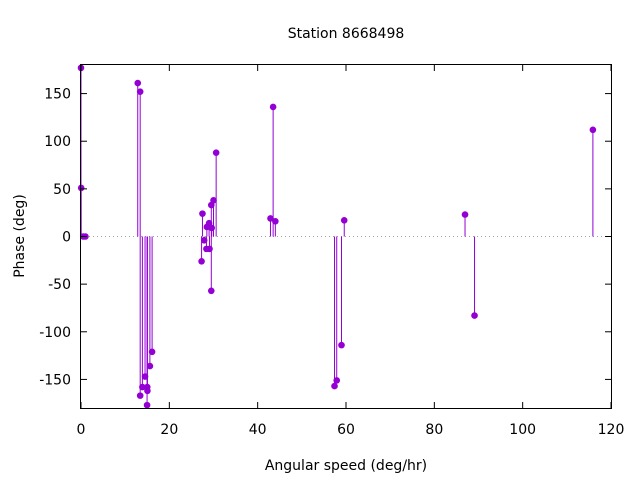 This screenshot has height=480, width=640. What do you see at coordinates (169, 430) in the screenshot?
I see `x-tick-label-20: 20` at bounding box center [169, 430].